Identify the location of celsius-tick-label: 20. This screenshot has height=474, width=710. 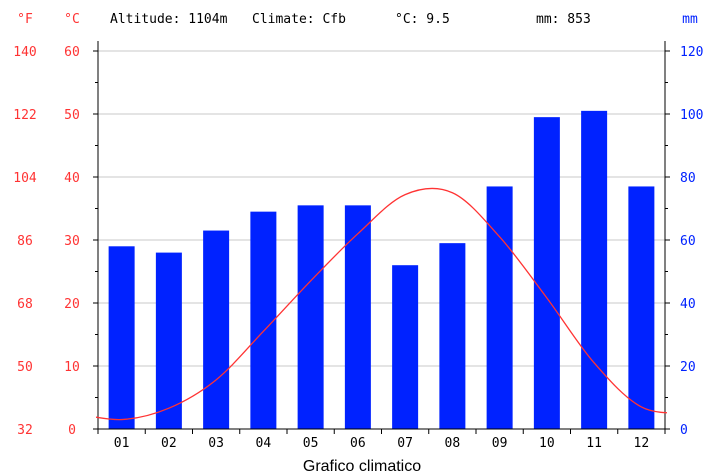
(72, 304).